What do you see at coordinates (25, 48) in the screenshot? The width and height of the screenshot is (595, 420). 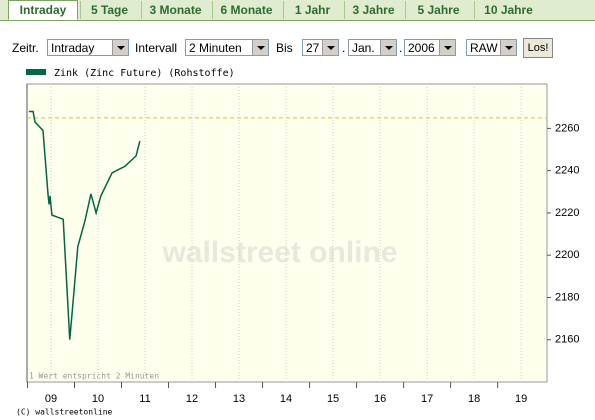 I see `label: Zeitr.` at bounding box center [25, 48].